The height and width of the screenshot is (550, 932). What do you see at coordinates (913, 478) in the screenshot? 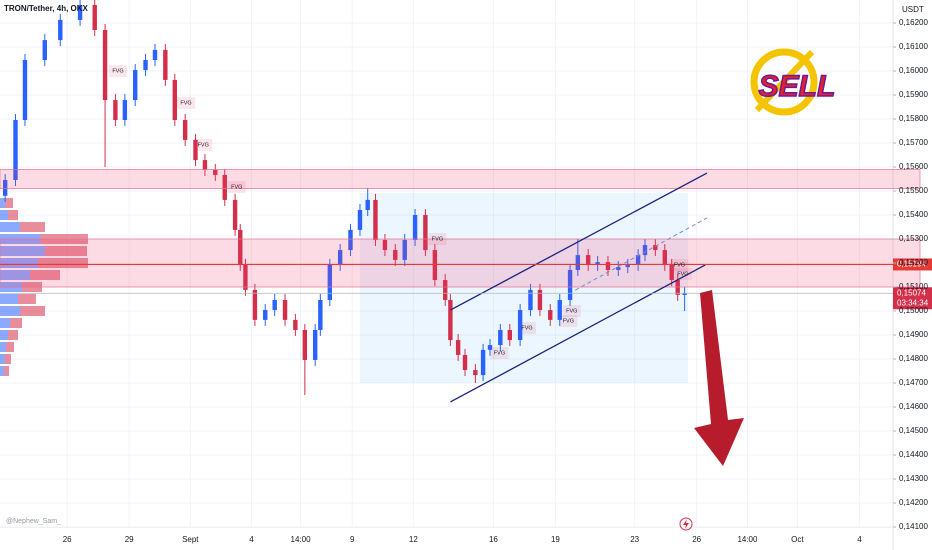
I see `y-tick-label: 0,14300` at bounding box center [913, 478].